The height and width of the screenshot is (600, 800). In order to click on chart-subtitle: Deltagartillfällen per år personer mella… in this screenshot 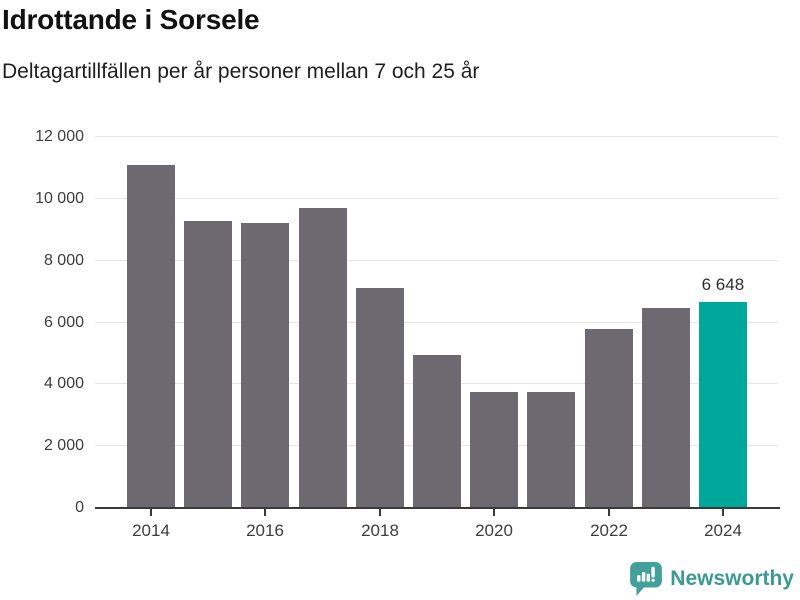, I will do `click(241, 71)`.